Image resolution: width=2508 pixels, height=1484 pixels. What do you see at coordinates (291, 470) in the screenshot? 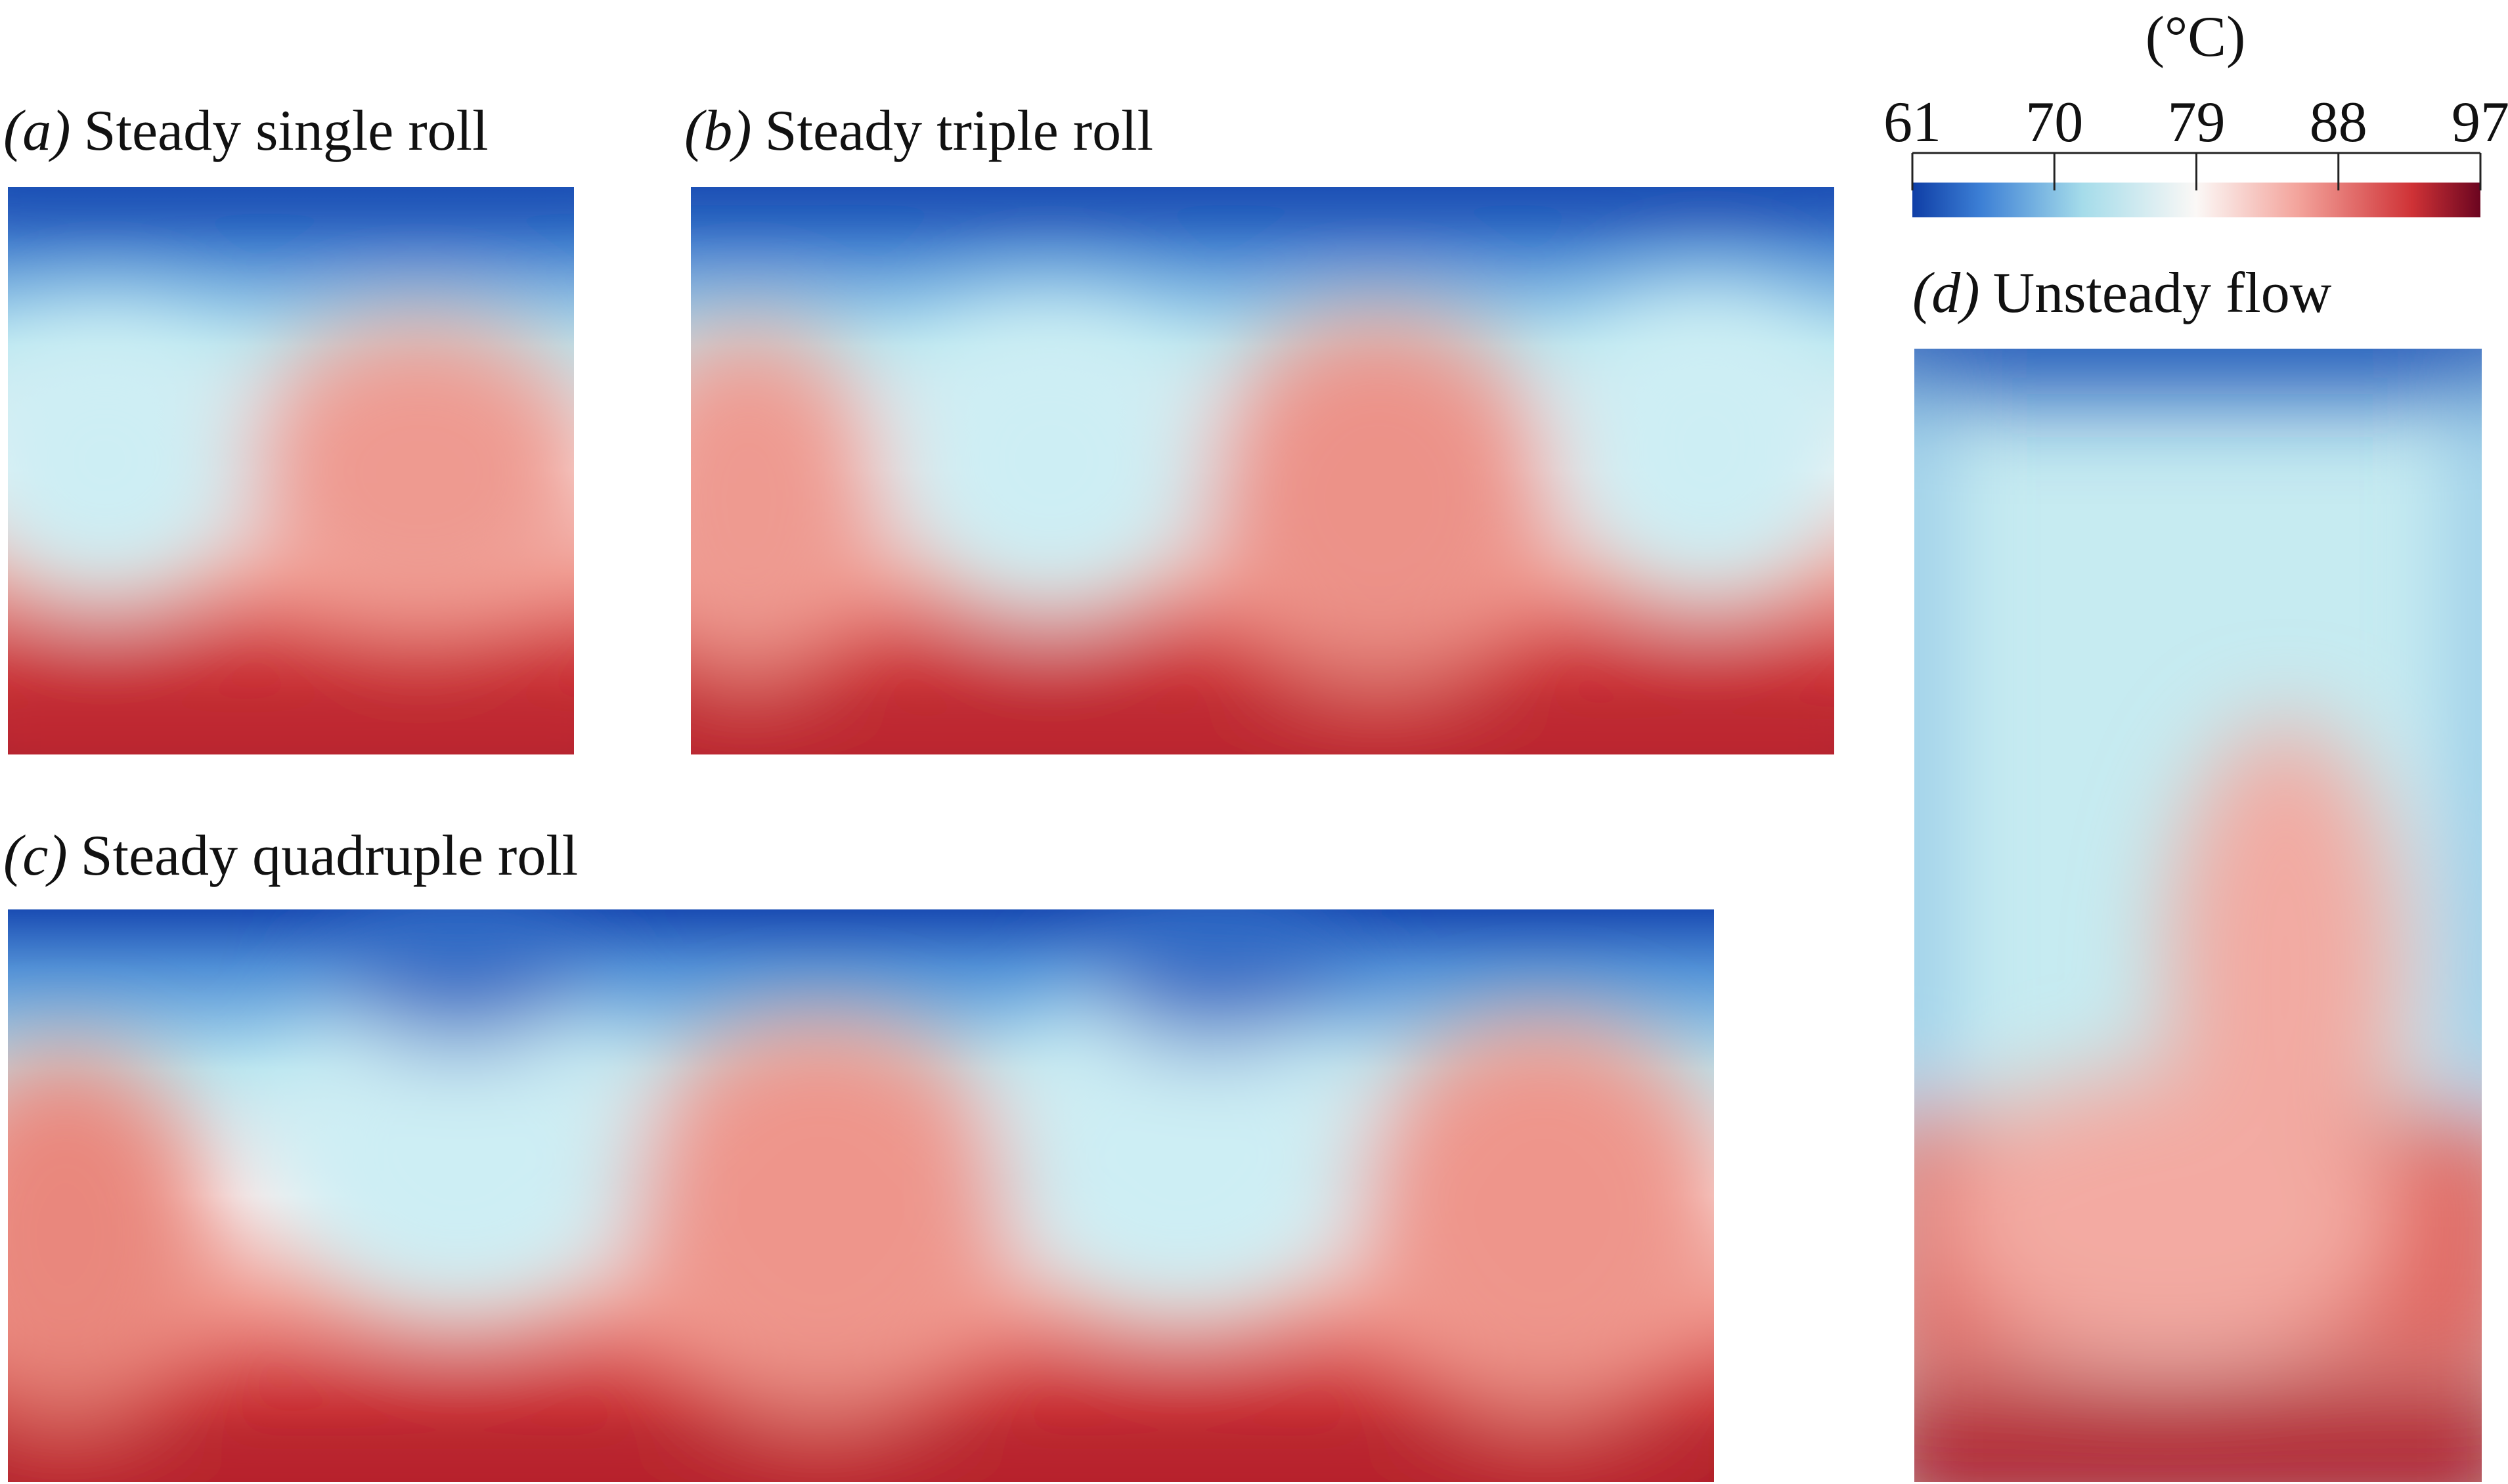
I see `panel-a-field` at bounding box center [291, 470].